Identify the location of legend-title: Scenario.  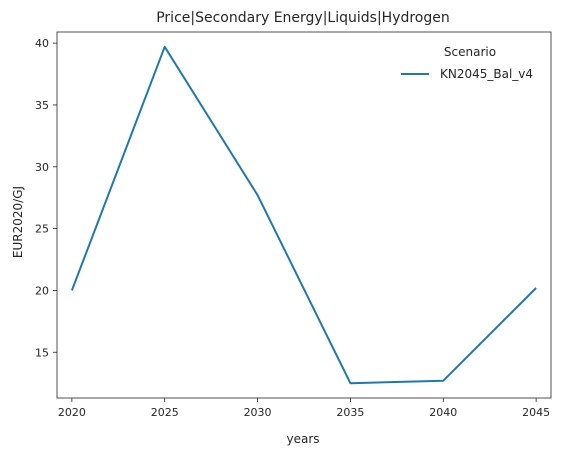
(470, 52).